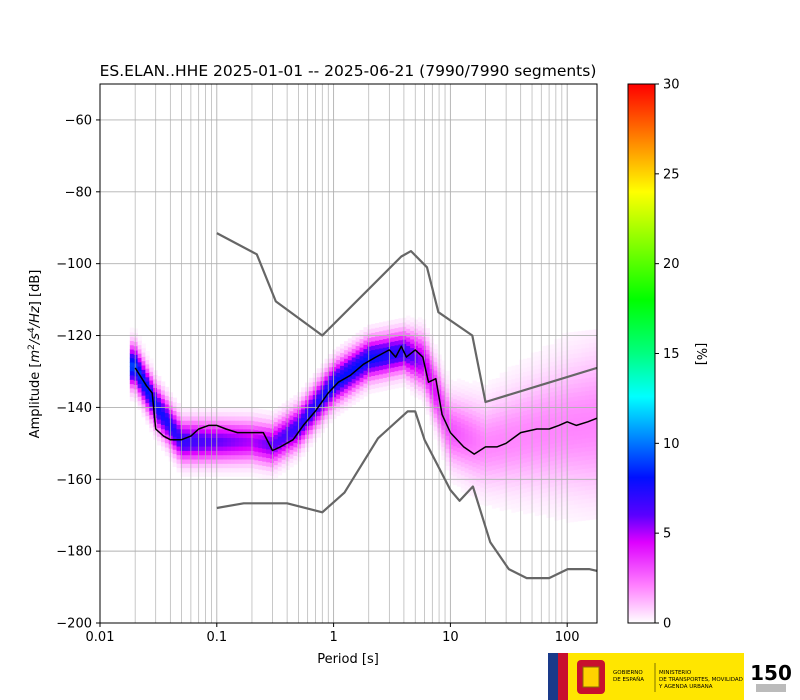 This screenshot has width=800, height=700. What do you see at coordinates (406, 318) in the screenshot?
I see `nhnm-line` at bounding box center [406, 318].